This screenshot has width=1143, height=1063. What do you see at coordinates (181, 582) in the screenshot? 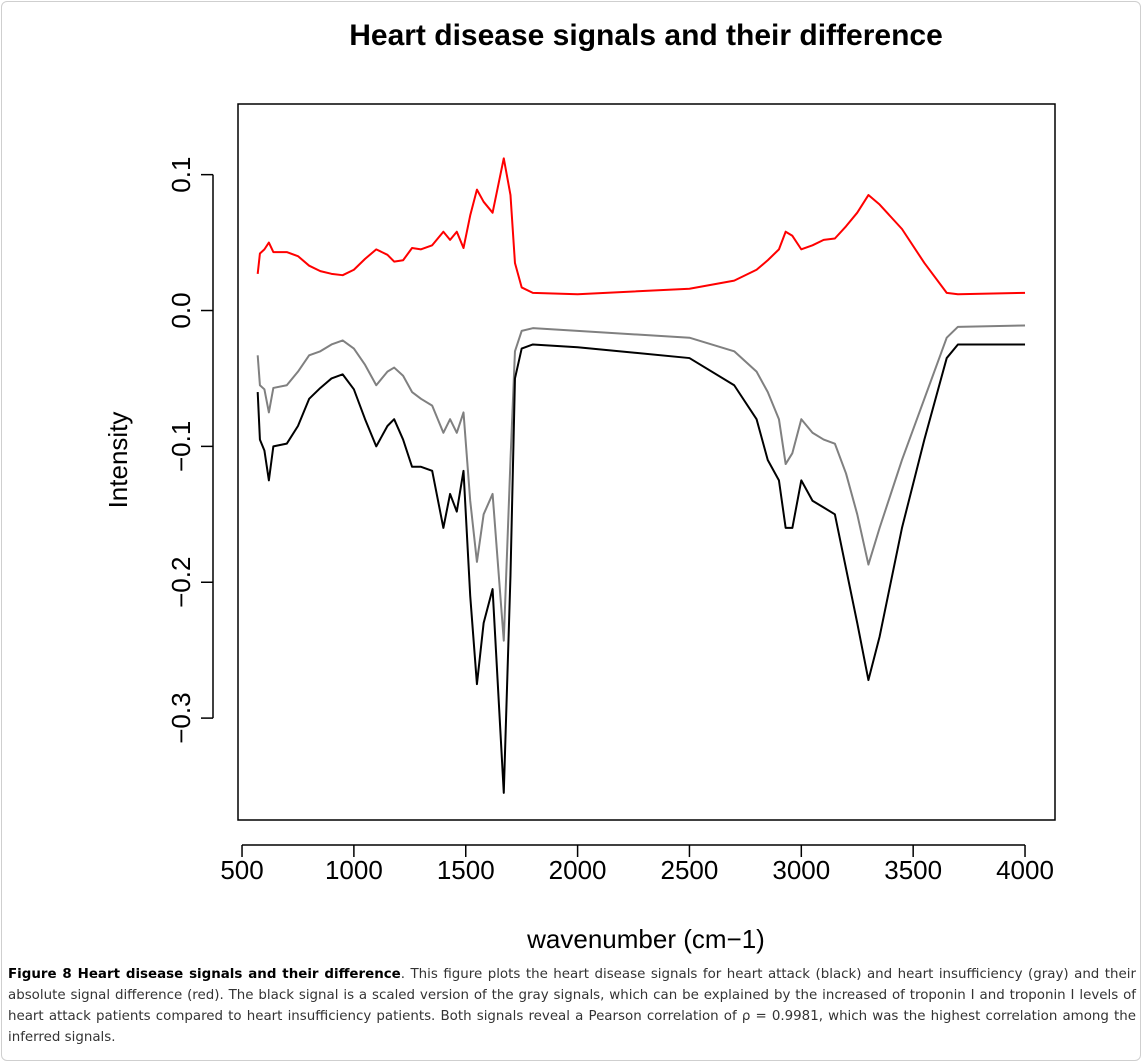
I see `y-tick-label: −0.2` at bounding box center [181, 582].